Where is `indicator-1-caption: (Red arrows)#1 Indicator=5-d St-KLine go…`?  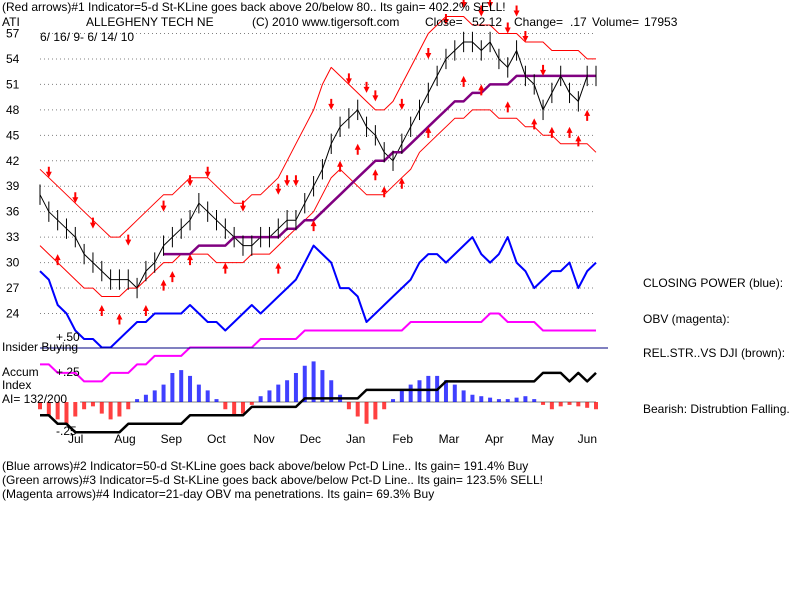 indicator-1-caption: (Red arrows)#1 Indicator=5-d St-KLine go… is located at coordinates (254, 7).